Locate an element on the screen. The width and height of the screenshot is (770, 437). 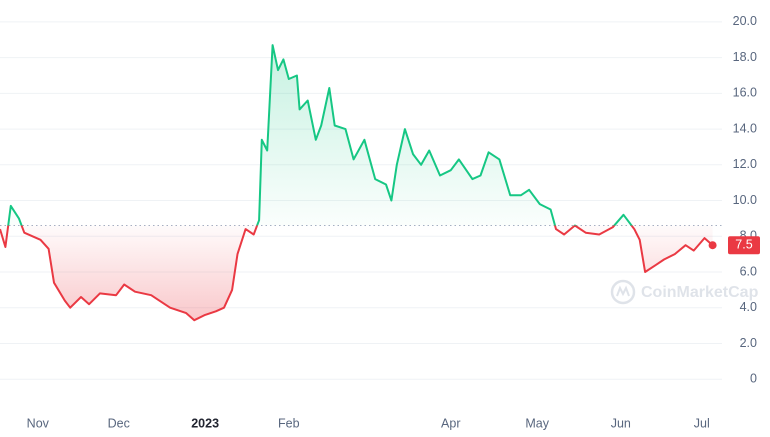
x-tick-label: 2023 is located at coordinates (205, 423).